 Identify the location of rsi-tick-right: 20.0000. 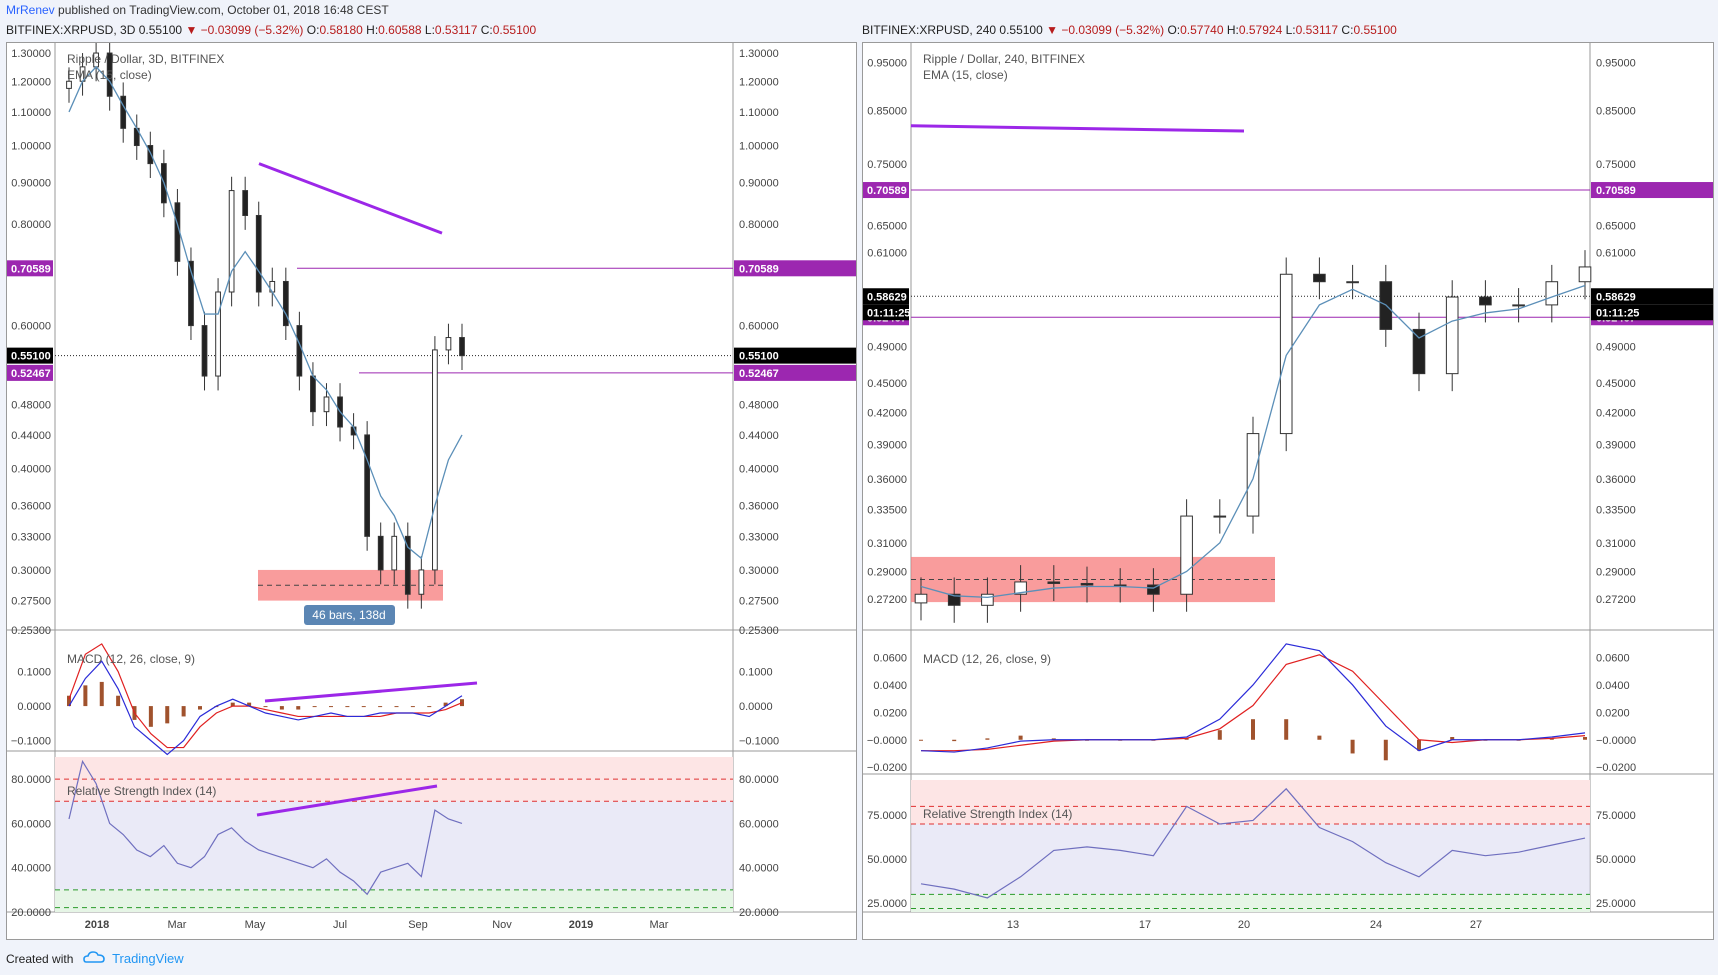
(759, 913).